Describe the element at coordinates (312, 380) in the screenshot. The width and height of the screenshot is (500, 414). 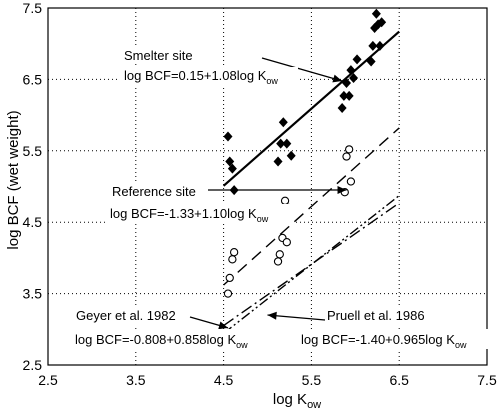
I see `x-tick-label: 5.5` at that location.